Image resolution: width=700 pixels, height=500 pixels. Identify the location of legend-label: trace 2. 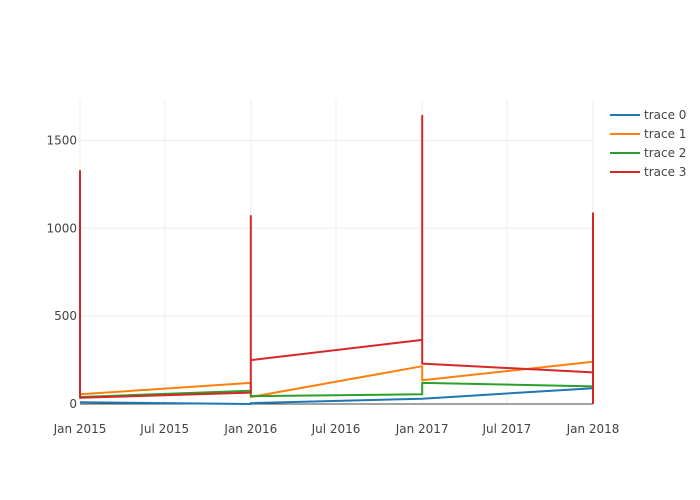
(665, 153).